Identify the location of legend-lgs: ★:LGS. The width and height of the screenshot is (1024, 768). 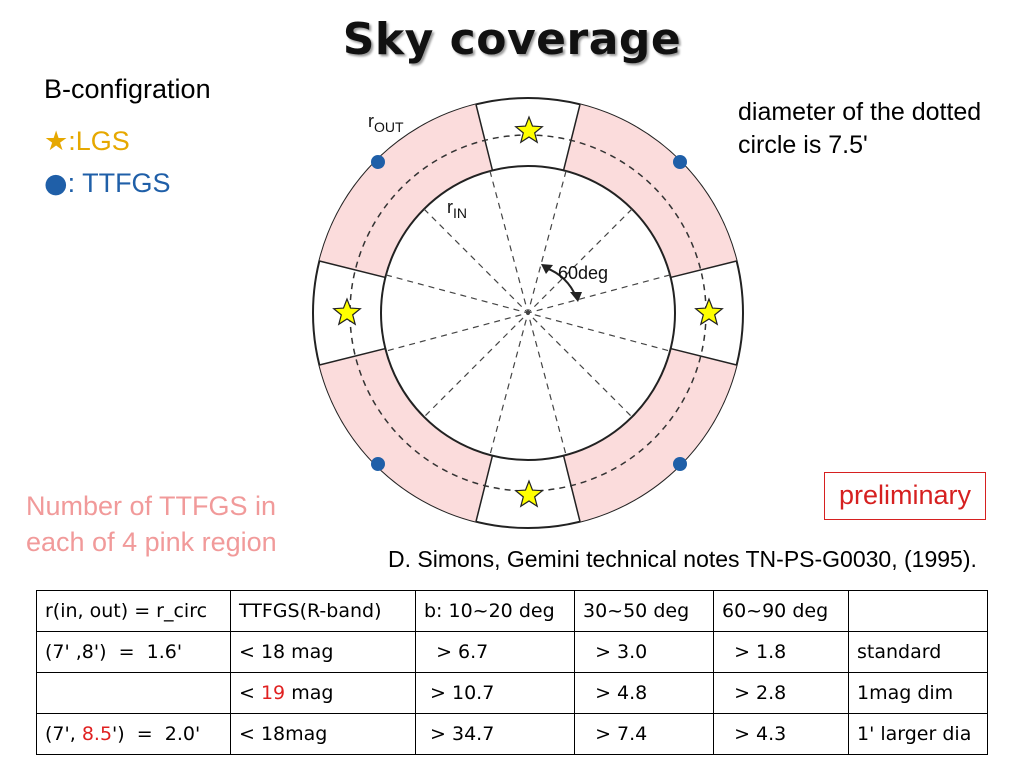
(87, 141).